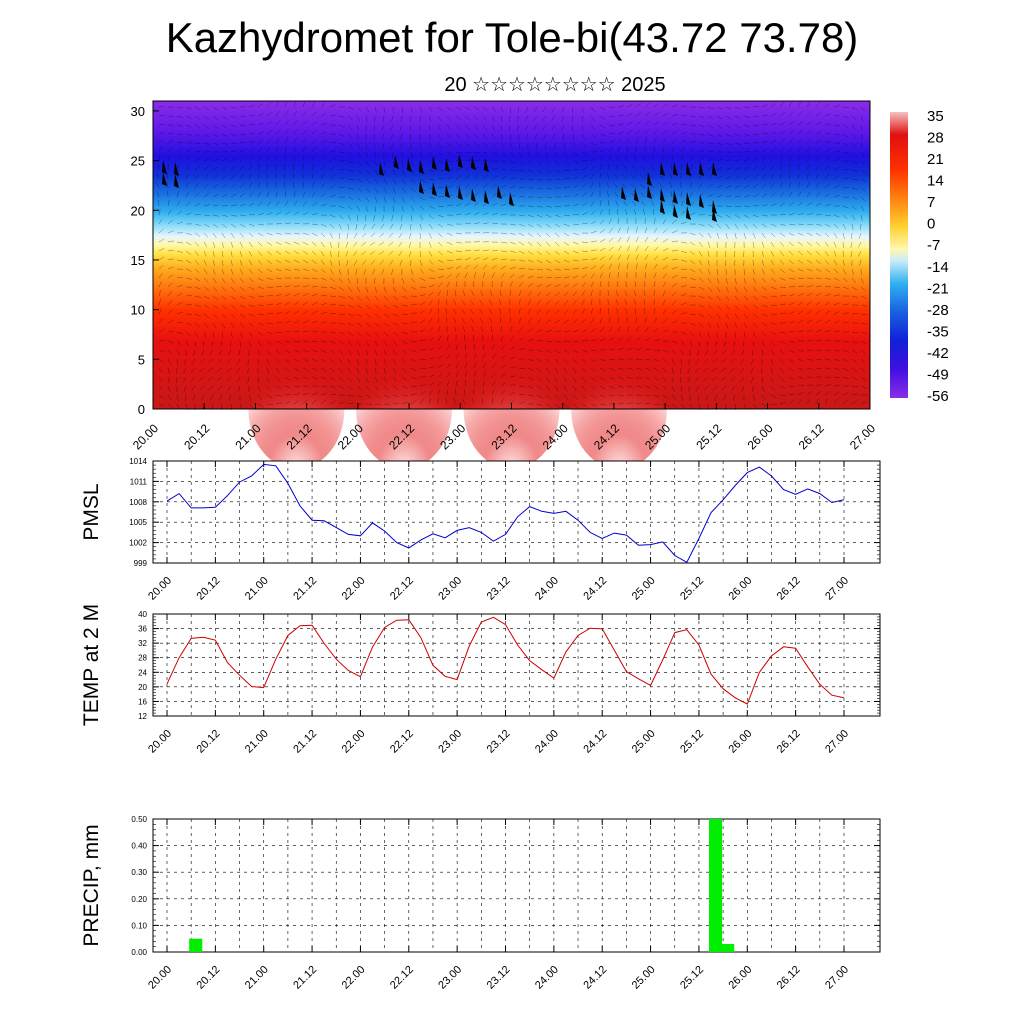 The height and width of the screenshot is (1024, 1024). What do you see at coordinates (139, 899) in the screenshot?
I see `y-tick-label: 0.20` at bounding box center [139, 899].